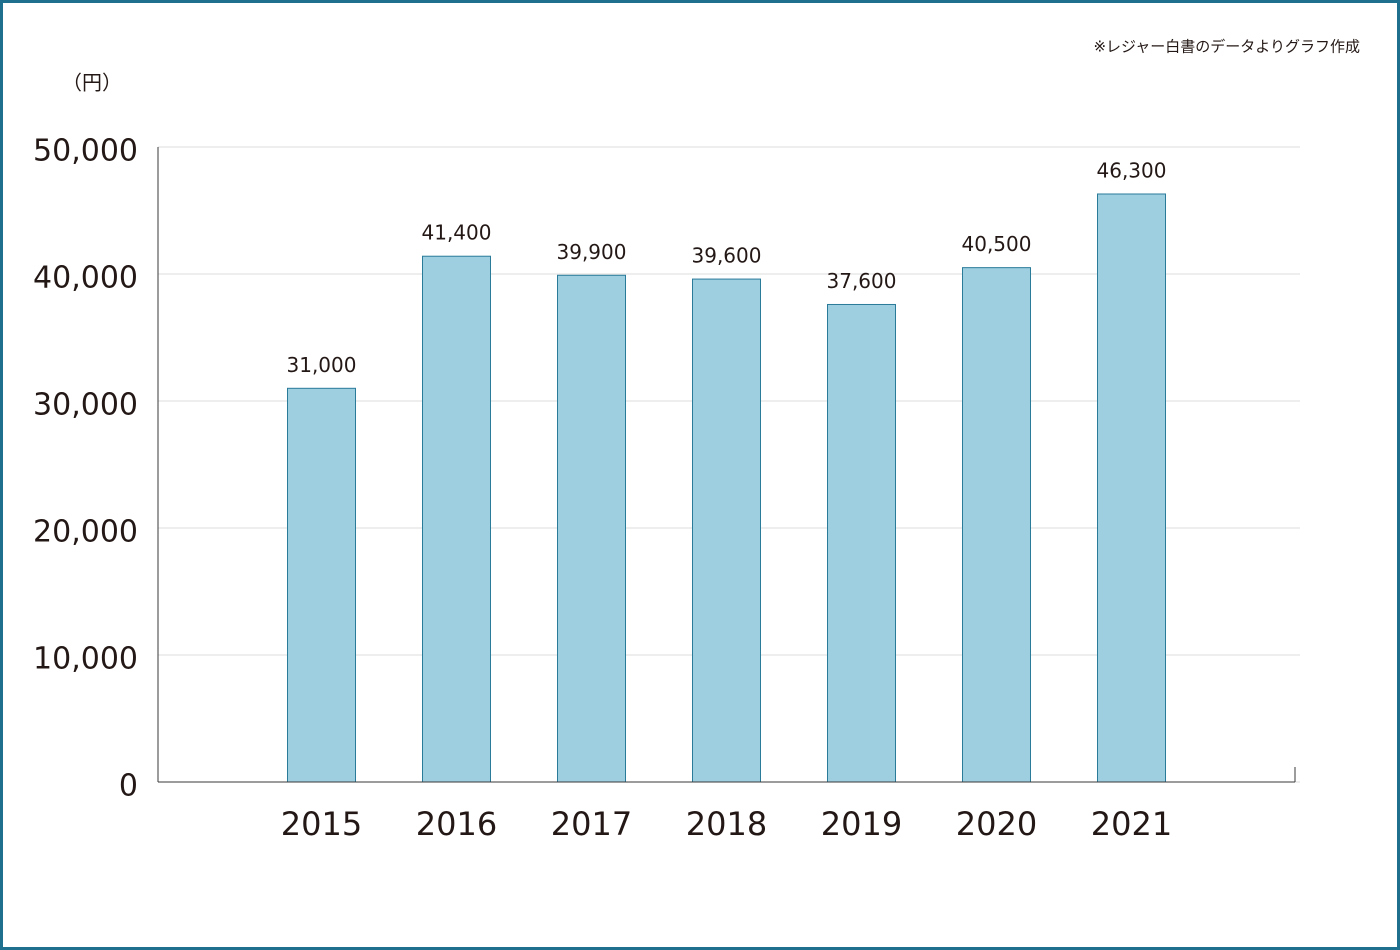 Image resolution: width=1400 pixels, height=950 pixels. I want to click on x-tick-label: 2019, so click(861, 824).